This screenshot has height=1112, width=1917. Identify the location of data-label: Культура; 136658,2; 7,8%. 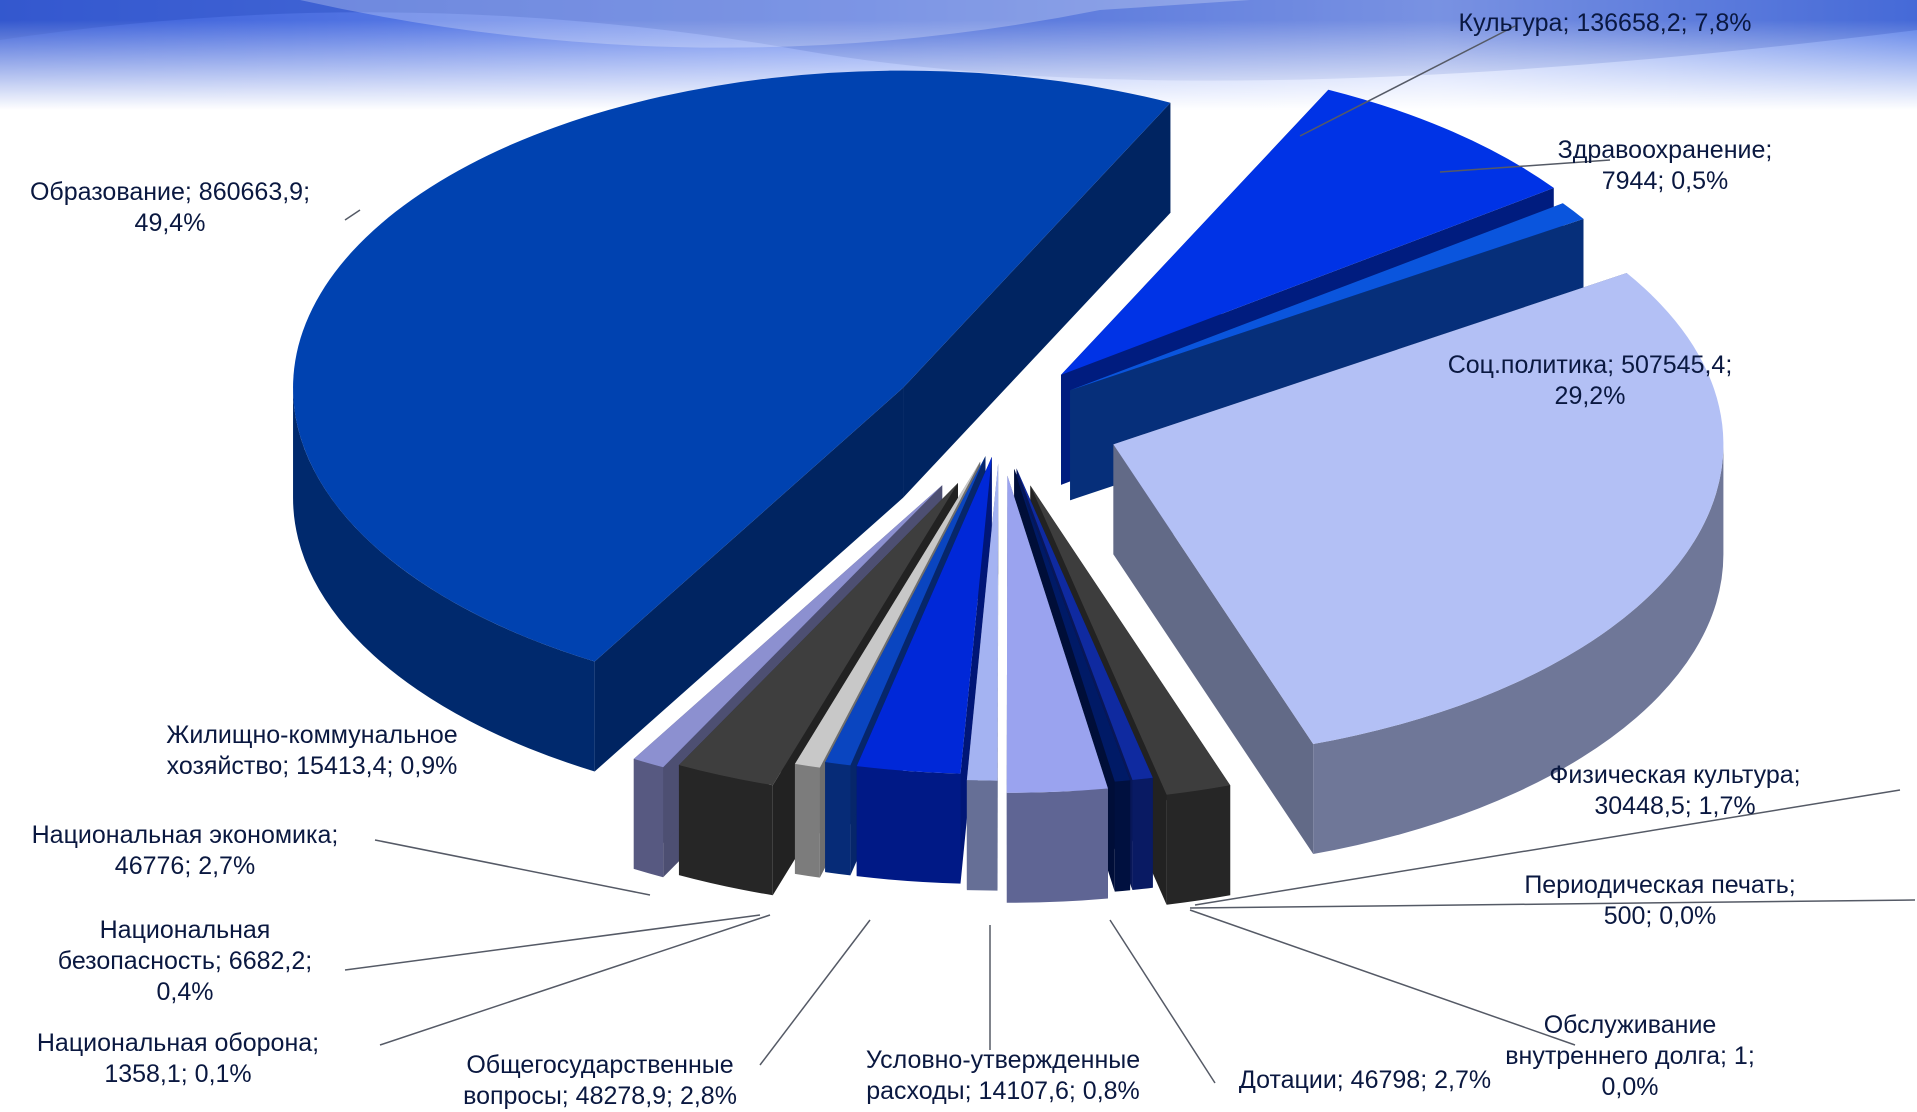
(1605, 23).